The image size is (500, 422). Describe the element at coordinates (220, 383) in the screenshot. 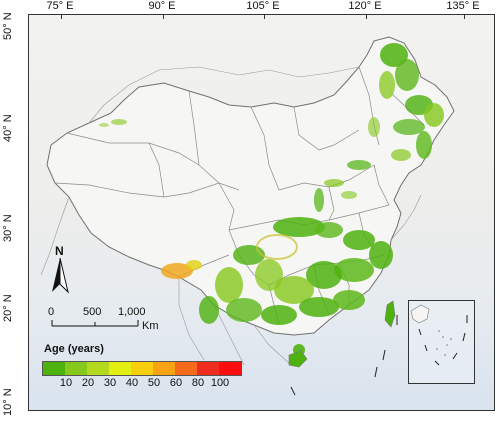

I see `legend-class-label: 100` at that location.